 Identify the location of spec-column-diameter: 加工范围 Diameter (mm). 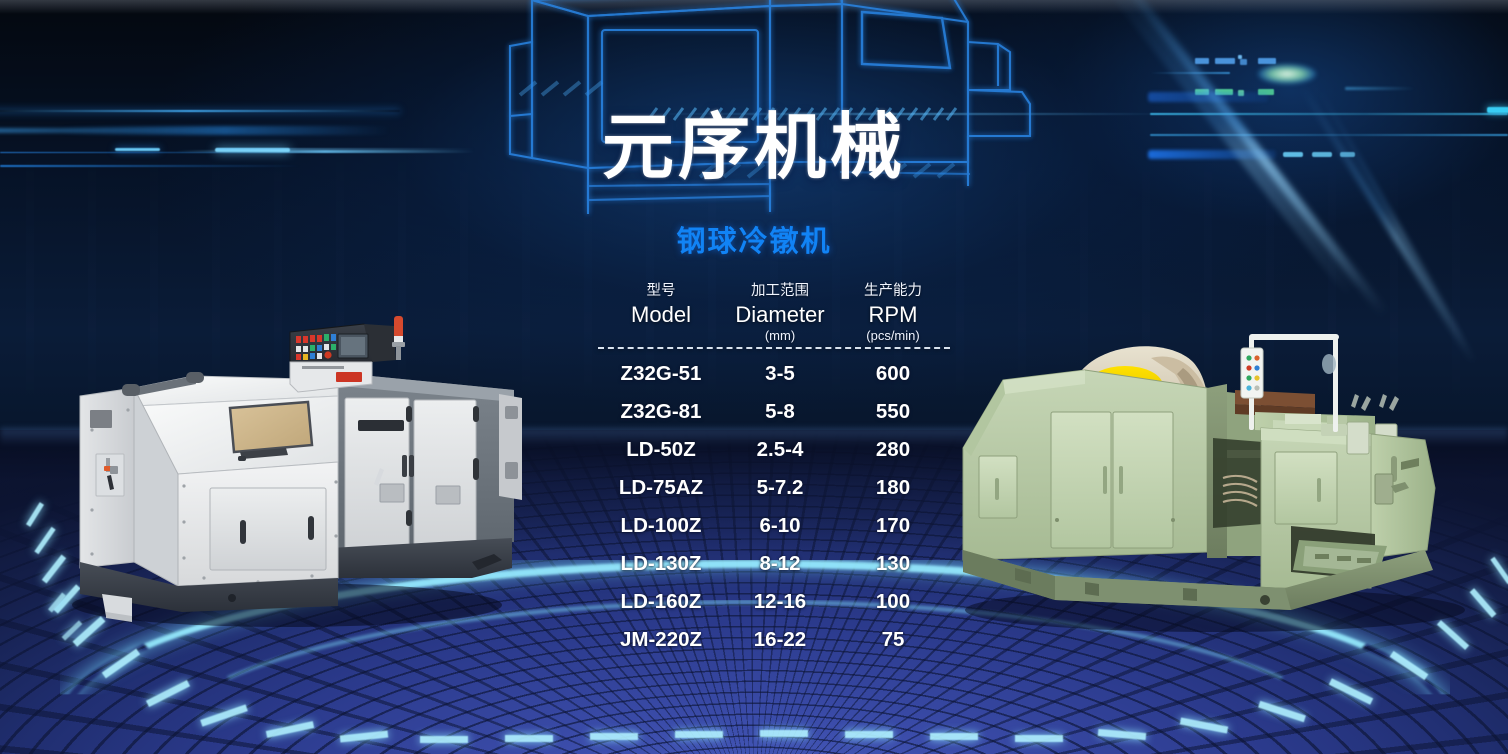
(780, 313).